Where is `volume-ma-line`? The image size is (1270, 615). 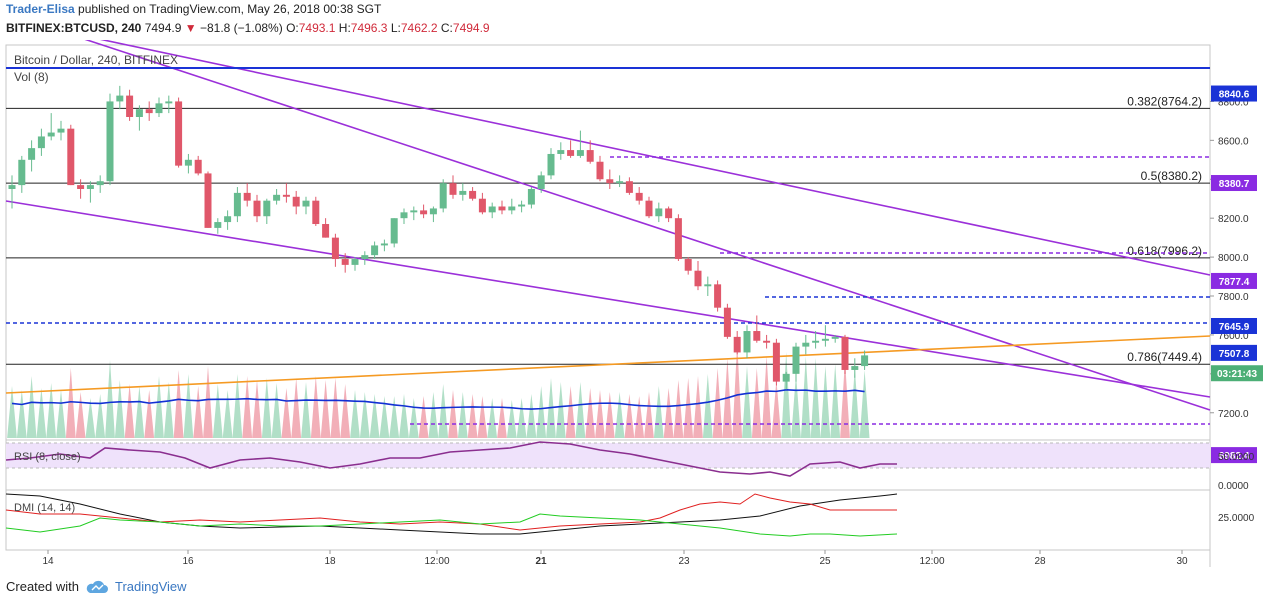 volume-ma-line is located at coordinates (438, 399).